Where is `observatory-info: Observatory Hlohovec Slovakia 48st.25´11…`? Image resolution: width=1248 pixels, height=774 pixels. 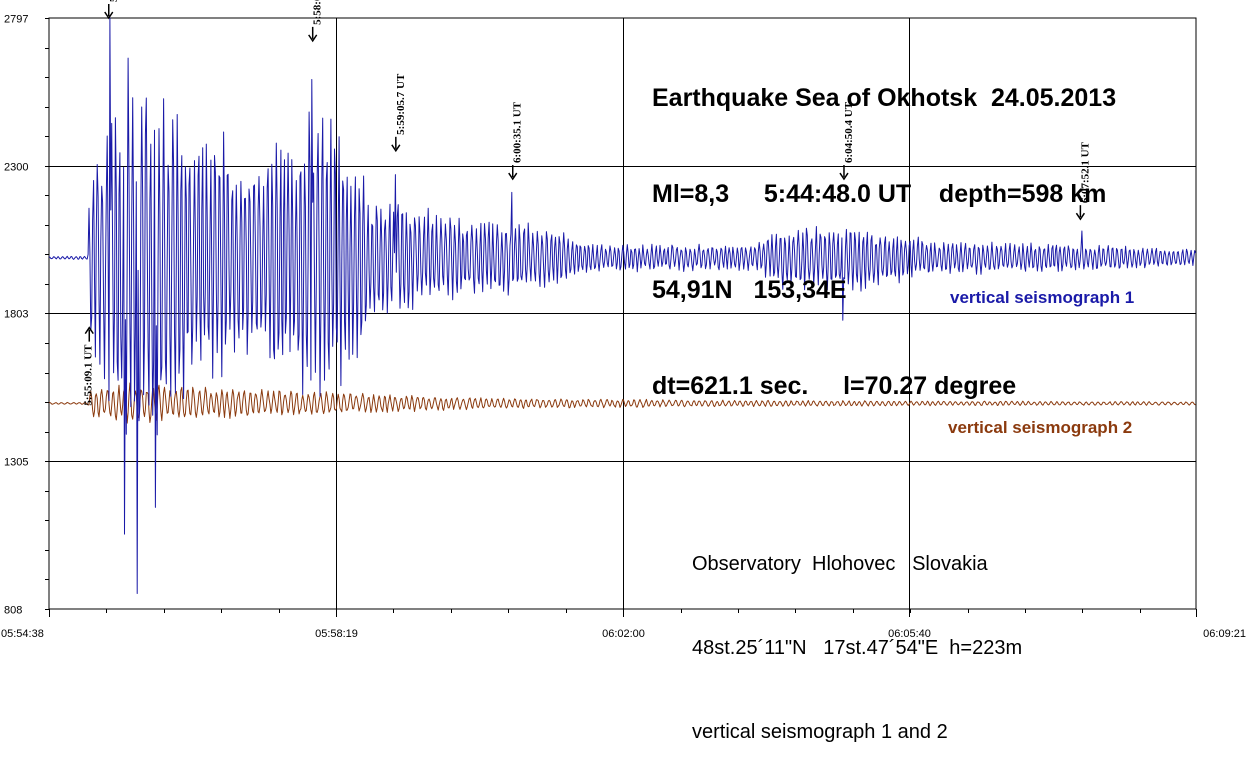
observatory-info: Observatory Hlohovec Slovakia 48st.25´11… is located at coordinates (857, 634).